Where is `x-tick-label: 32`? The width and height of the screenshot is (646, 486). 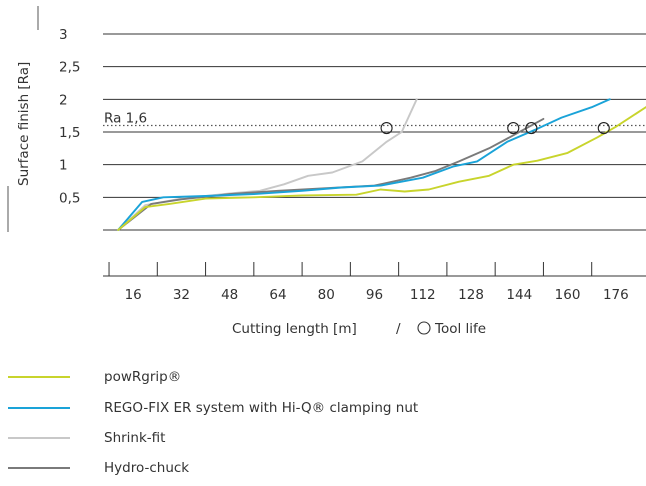
x-tick-label: 32 is located at coordinates (181, 295).